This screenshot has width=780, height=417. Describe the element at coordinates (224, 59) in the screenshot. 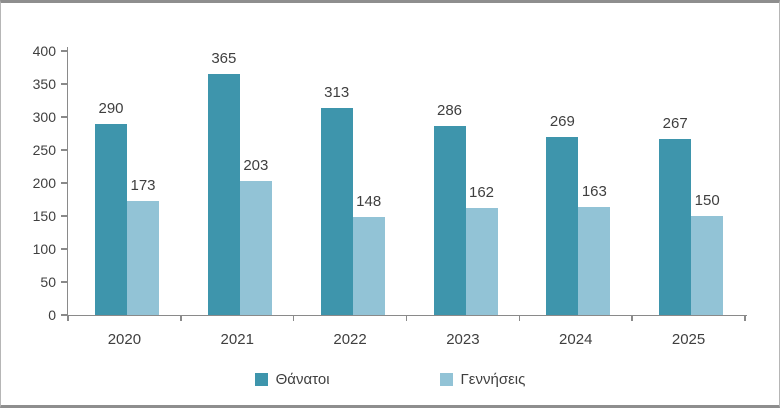

I see `bar-value-label: 365` at that location.